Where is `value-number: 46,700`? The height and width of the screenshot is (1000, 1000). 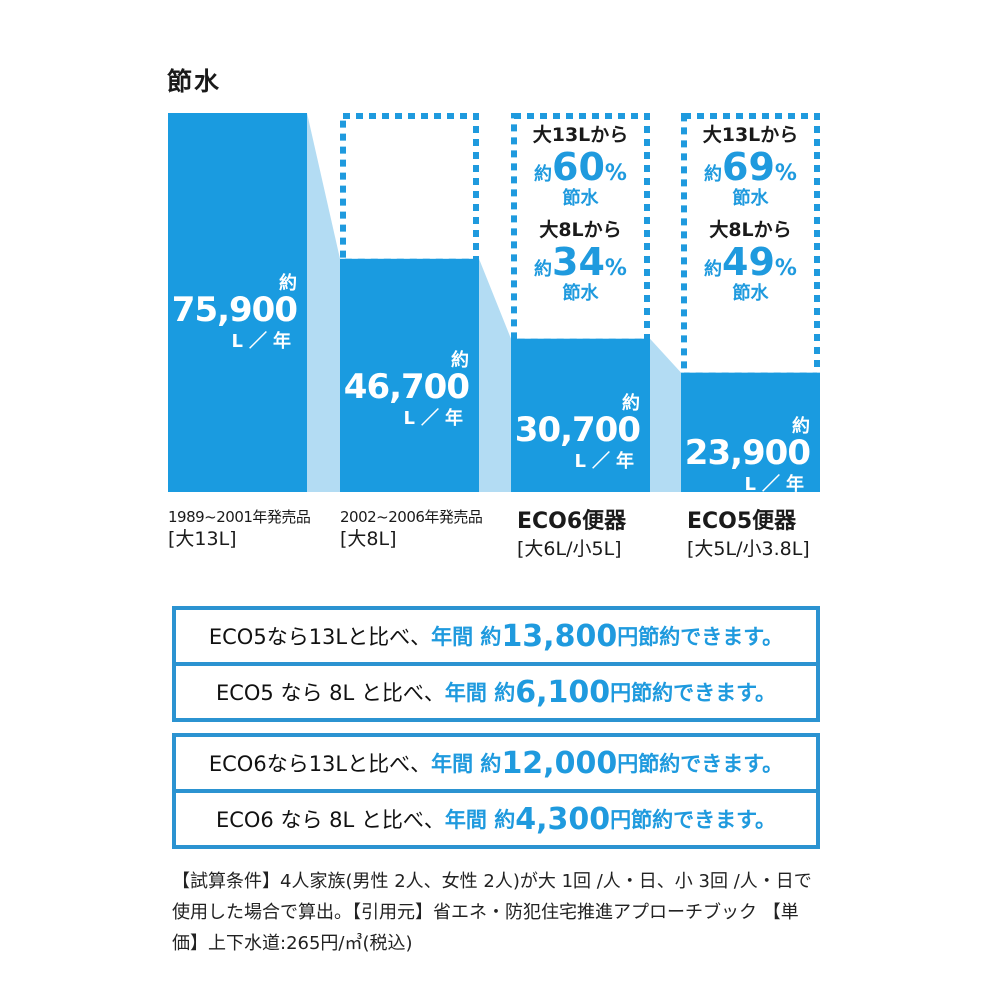
value-number: 46,700 is located at coordinates (406, 387).